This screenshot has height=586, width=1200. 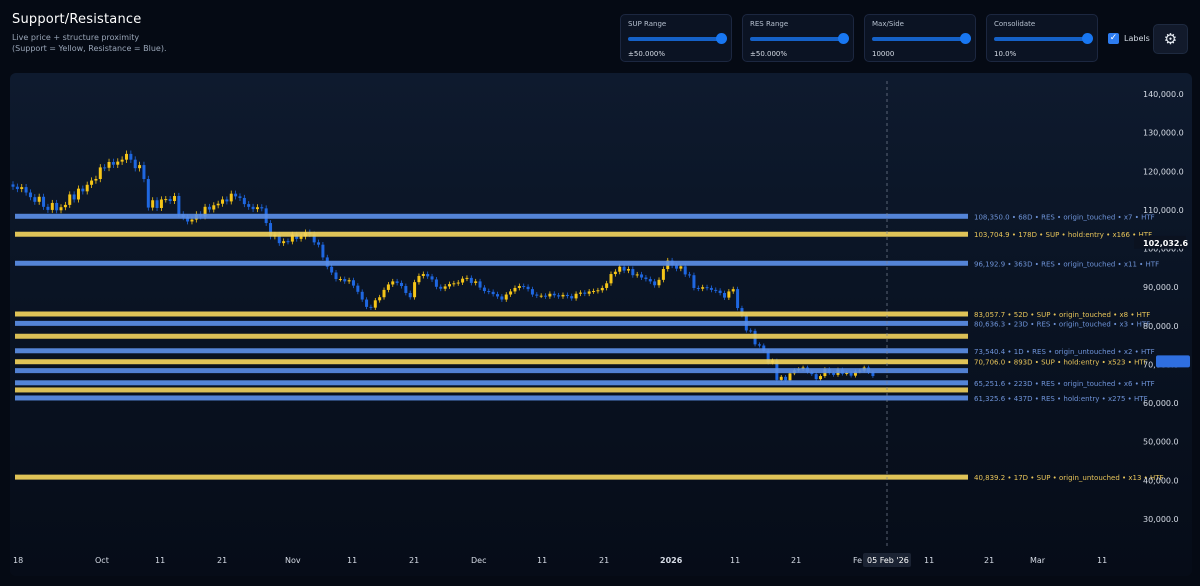 I want to click on y-tick-label: 40,000.0, so click(x=1161, y=480).